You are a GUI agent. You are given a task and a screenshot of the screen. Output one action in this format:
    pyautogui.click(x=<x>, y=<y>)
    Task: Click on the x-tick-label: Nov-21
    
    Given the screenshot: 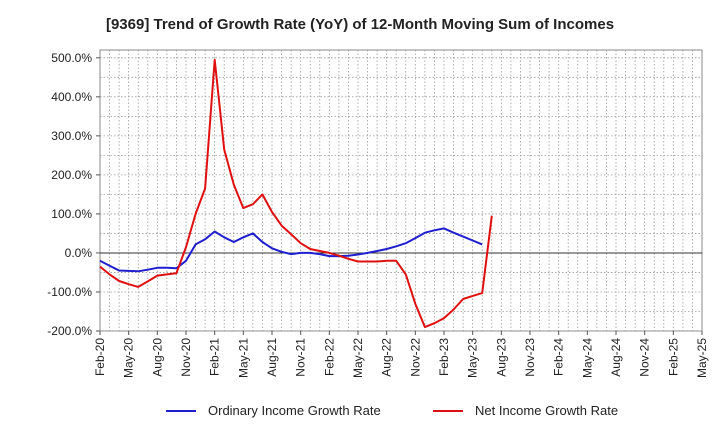 What is the action you would take?
    pyautogui.click(x=301, y=357)
    